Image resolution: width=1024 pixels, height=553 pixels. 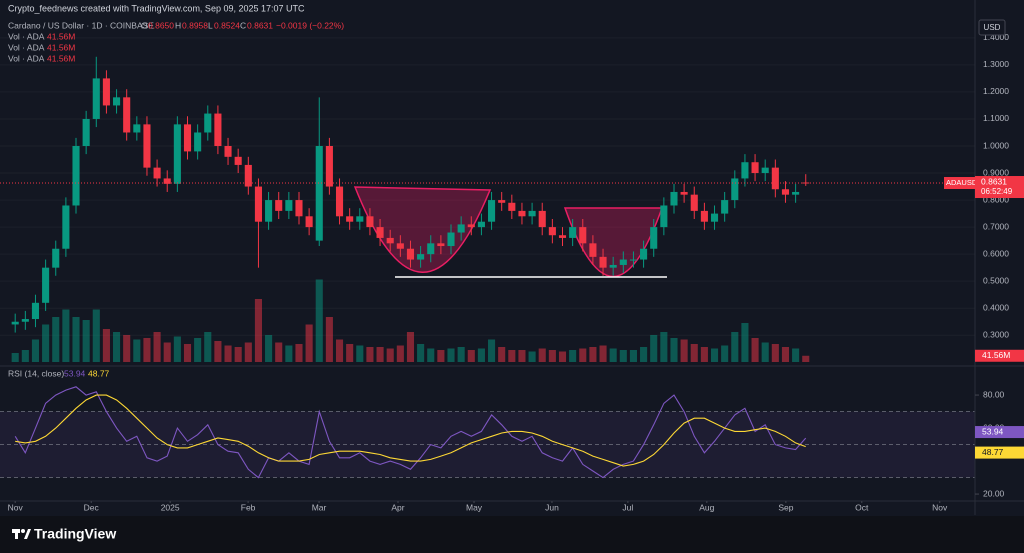 What do you see at coordinates (61, 36) in the screenshot?
I see `volume-legend-value: 41.56M` at bounding box center [61, 36].